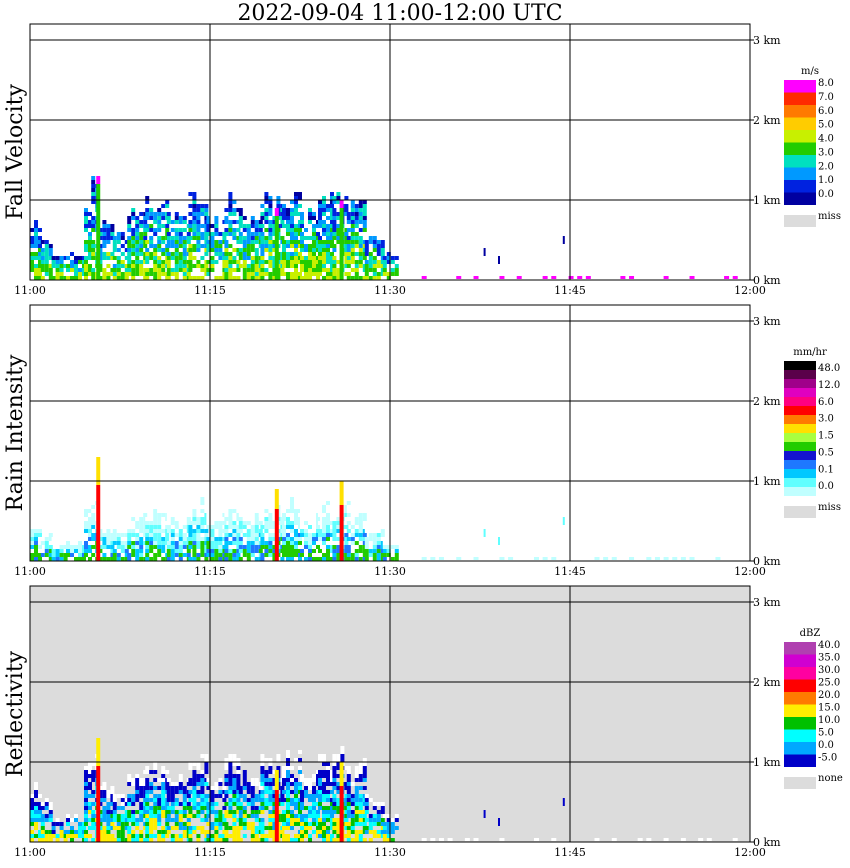 The height and width of the screenshot is (868, 850). I want to click on x-tick-label: 11:45, so click(570, 290).